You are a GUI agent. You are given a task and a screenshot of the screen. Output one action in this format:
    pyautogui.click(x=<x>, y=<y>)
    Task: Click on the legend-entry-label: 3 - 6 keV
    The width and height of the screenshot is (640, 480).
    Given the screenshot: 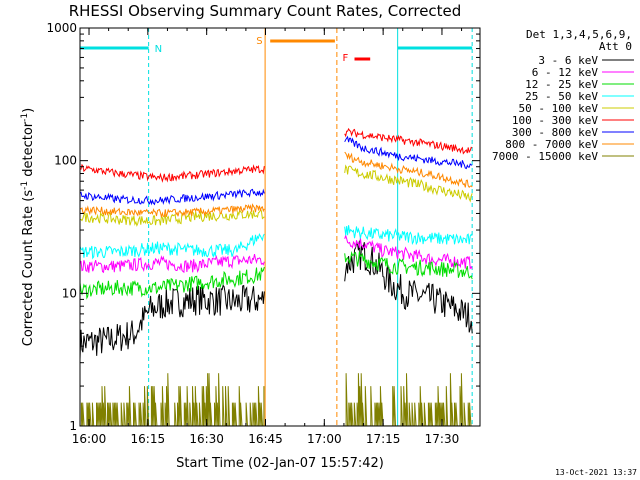 What is the action you would take?
    pyautogui.click(x=568, y=60)
    